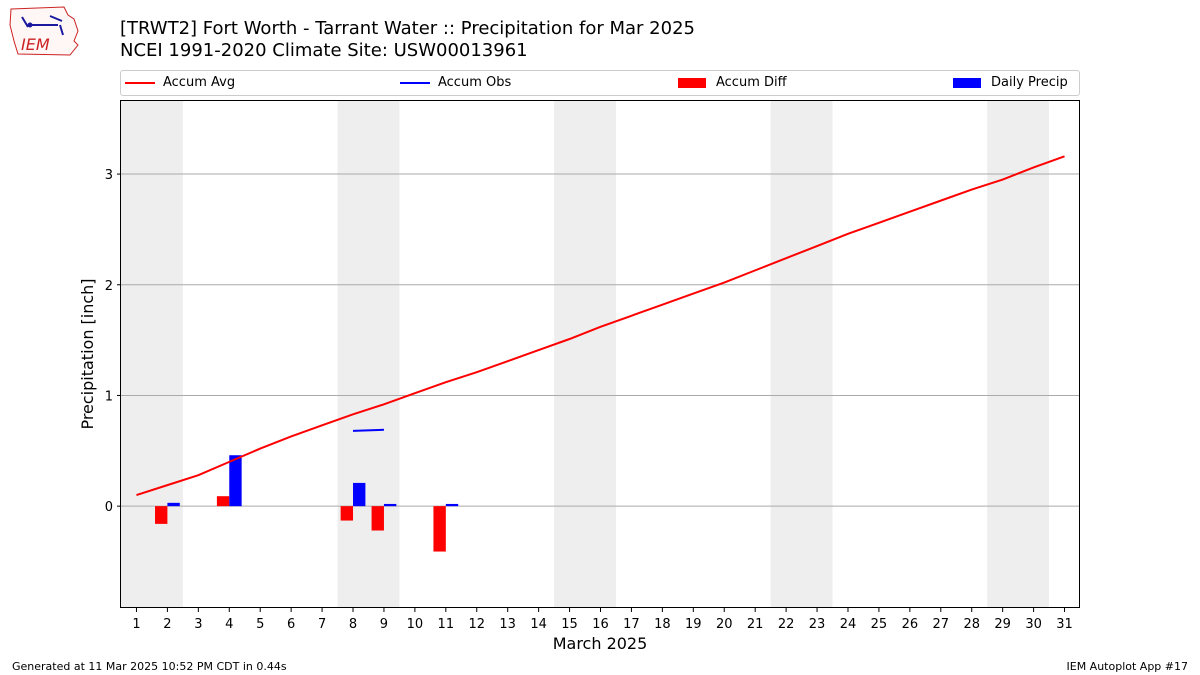  I want to click on x-tick-label: 25, so click(879, 624).